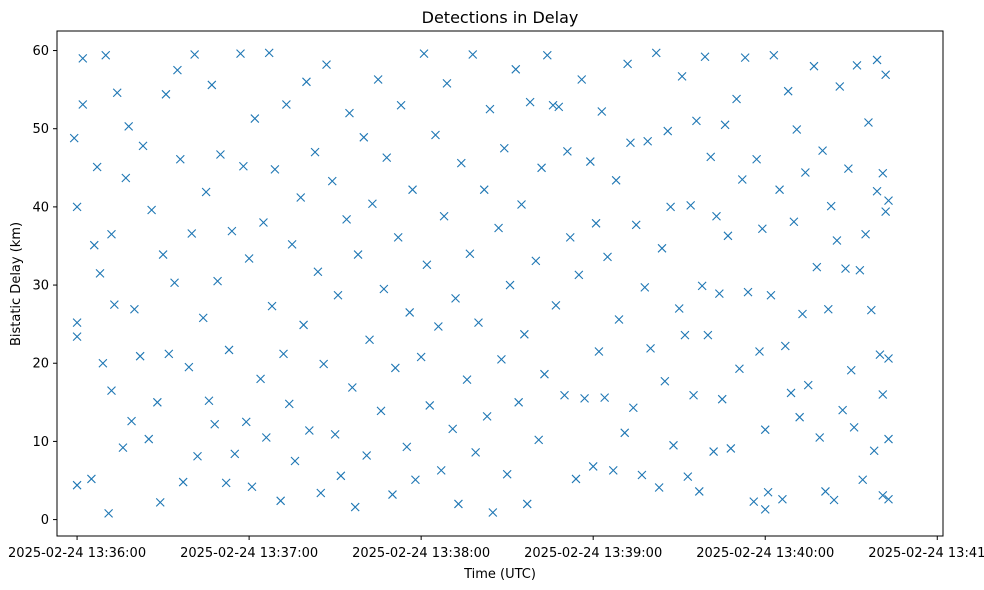 Image resolution: width=984 pixels, height=590 pixels. What do you see at coordinates (926, 553) in the screenshot?
I see `x-tick-label: 2025-02-24 13:41:00` at bounding box center [926, 553].